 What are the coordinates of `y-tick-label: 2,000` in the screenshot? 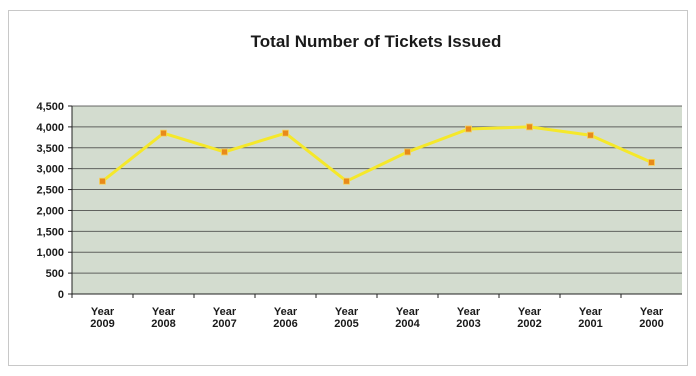 It's located at (50, 211).